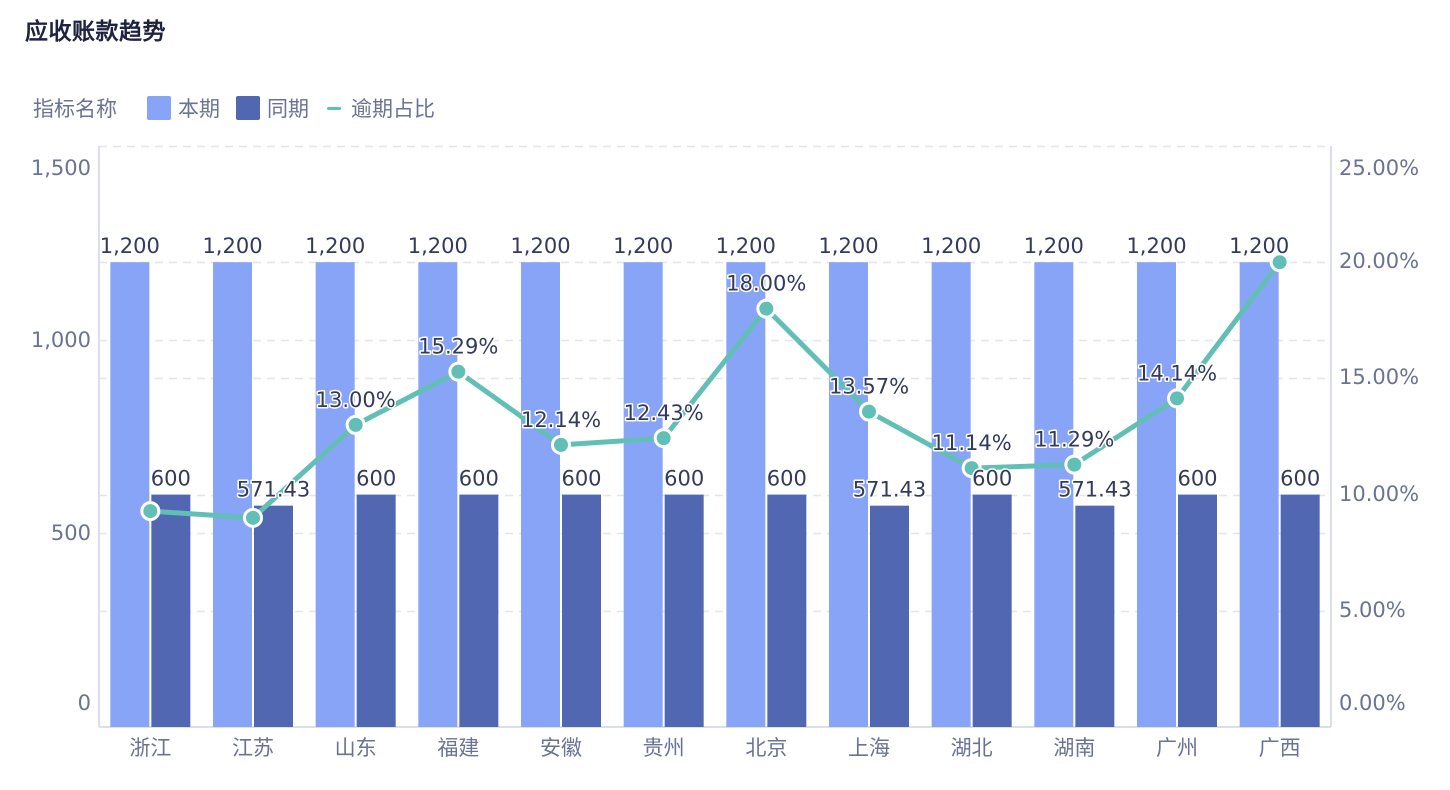  I want to click on x-tick-label: 广西, so click(1280, 748).